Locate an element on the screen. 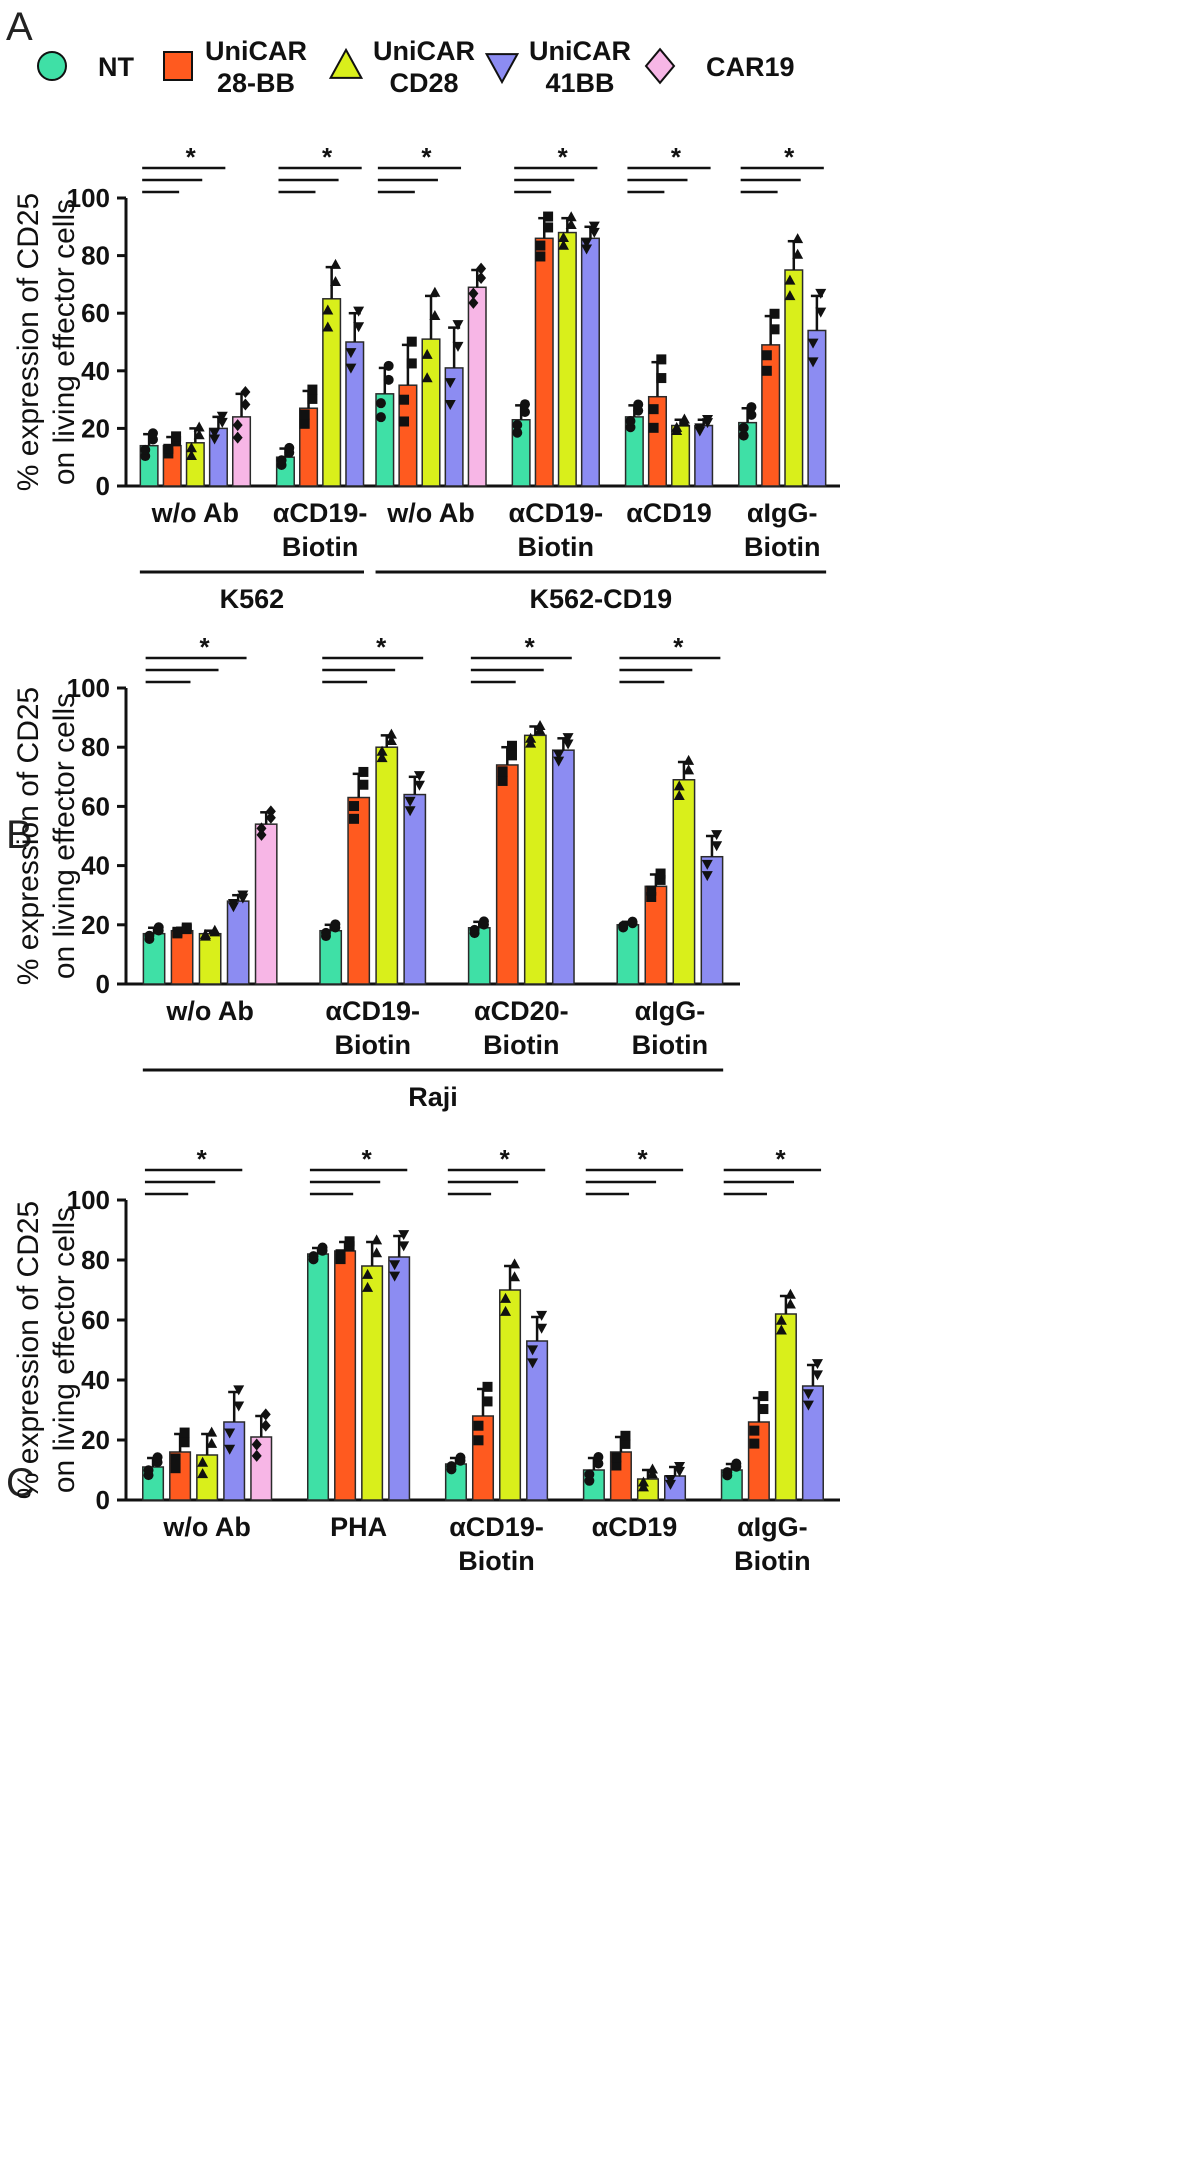  x-category-label: αCD20- is located at coordinates (521, 1011).